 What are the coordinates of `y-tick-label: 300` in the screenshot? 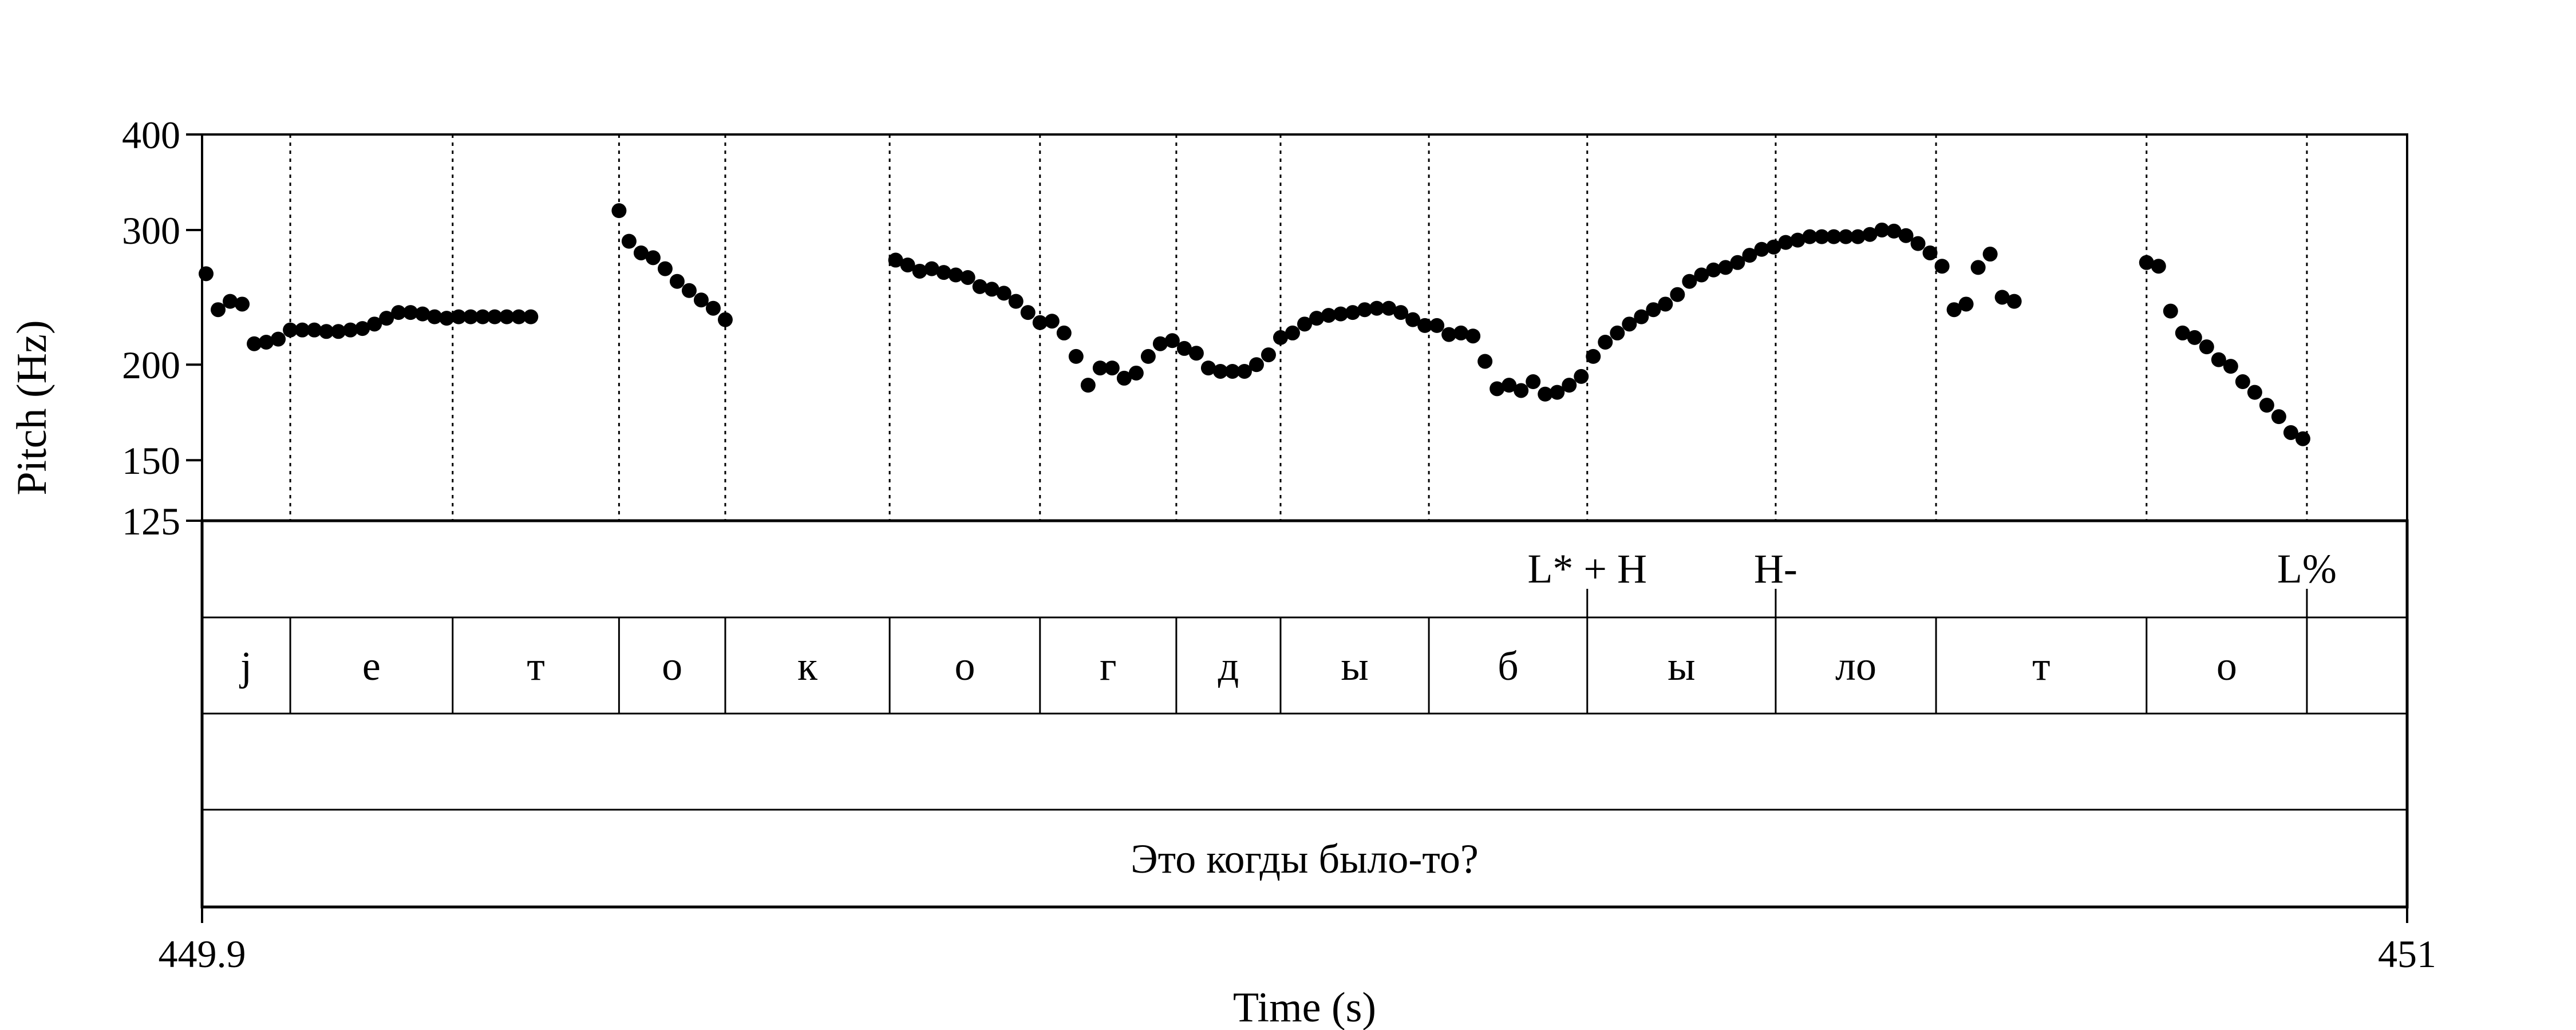 It's located at (151, 230).